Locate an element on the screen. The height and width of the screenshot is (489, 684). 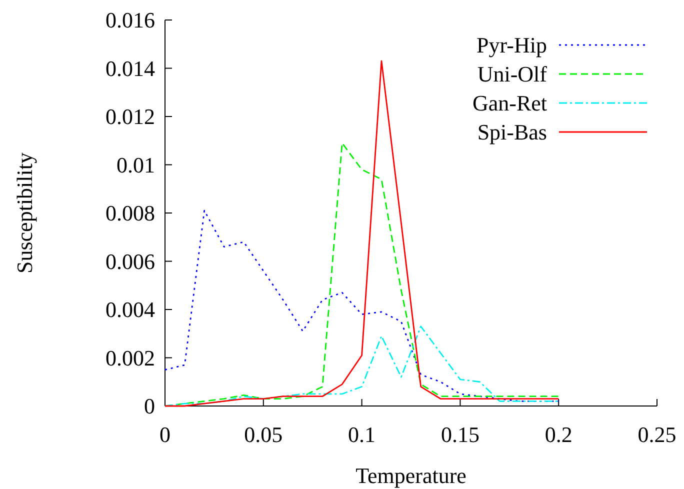
line-series is located at coordinates (362, 366).